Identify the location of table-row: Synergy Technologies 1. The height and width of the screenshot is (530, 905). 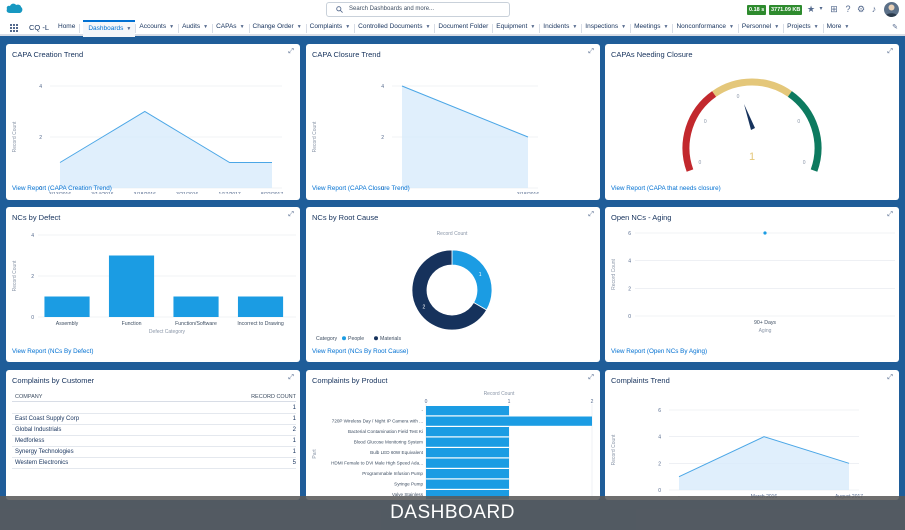
(154, 452).